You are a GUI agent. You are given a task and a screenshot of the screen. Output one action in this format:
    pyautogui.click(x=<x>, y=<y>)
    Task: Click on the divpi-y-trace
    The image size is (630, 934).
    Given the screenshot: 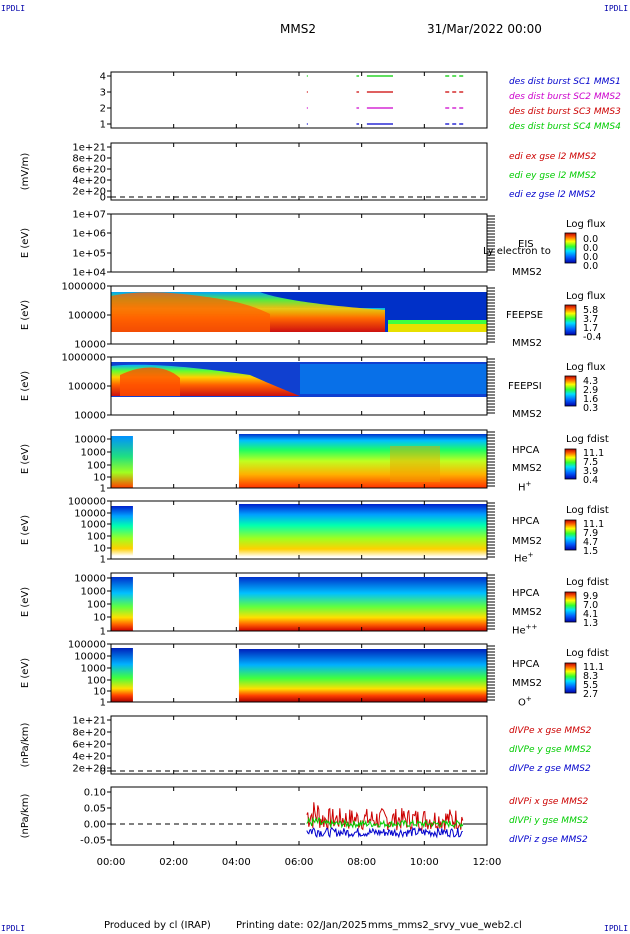 What is the action you would take?
    pyautogui.click(x=385, y=822)
    